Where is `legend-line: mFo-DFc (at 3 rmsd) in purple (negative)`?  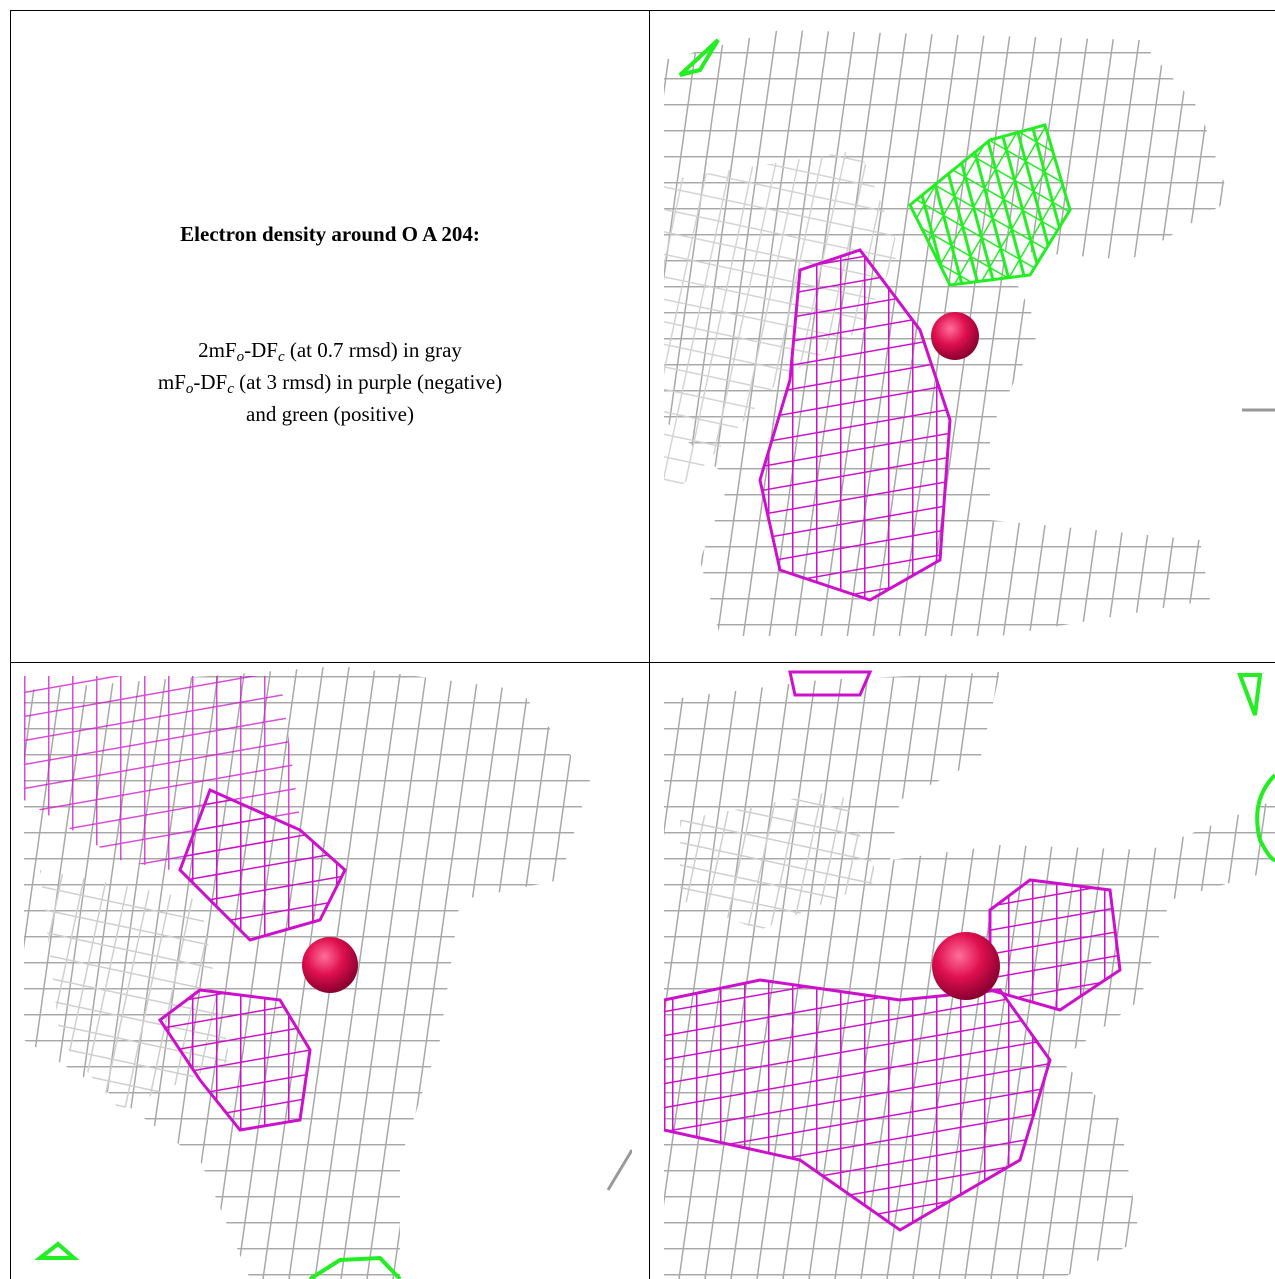 legend-line: mFo-DFc (at 3 rmsd) in purple (negative) is located at coordinates (330, 382).